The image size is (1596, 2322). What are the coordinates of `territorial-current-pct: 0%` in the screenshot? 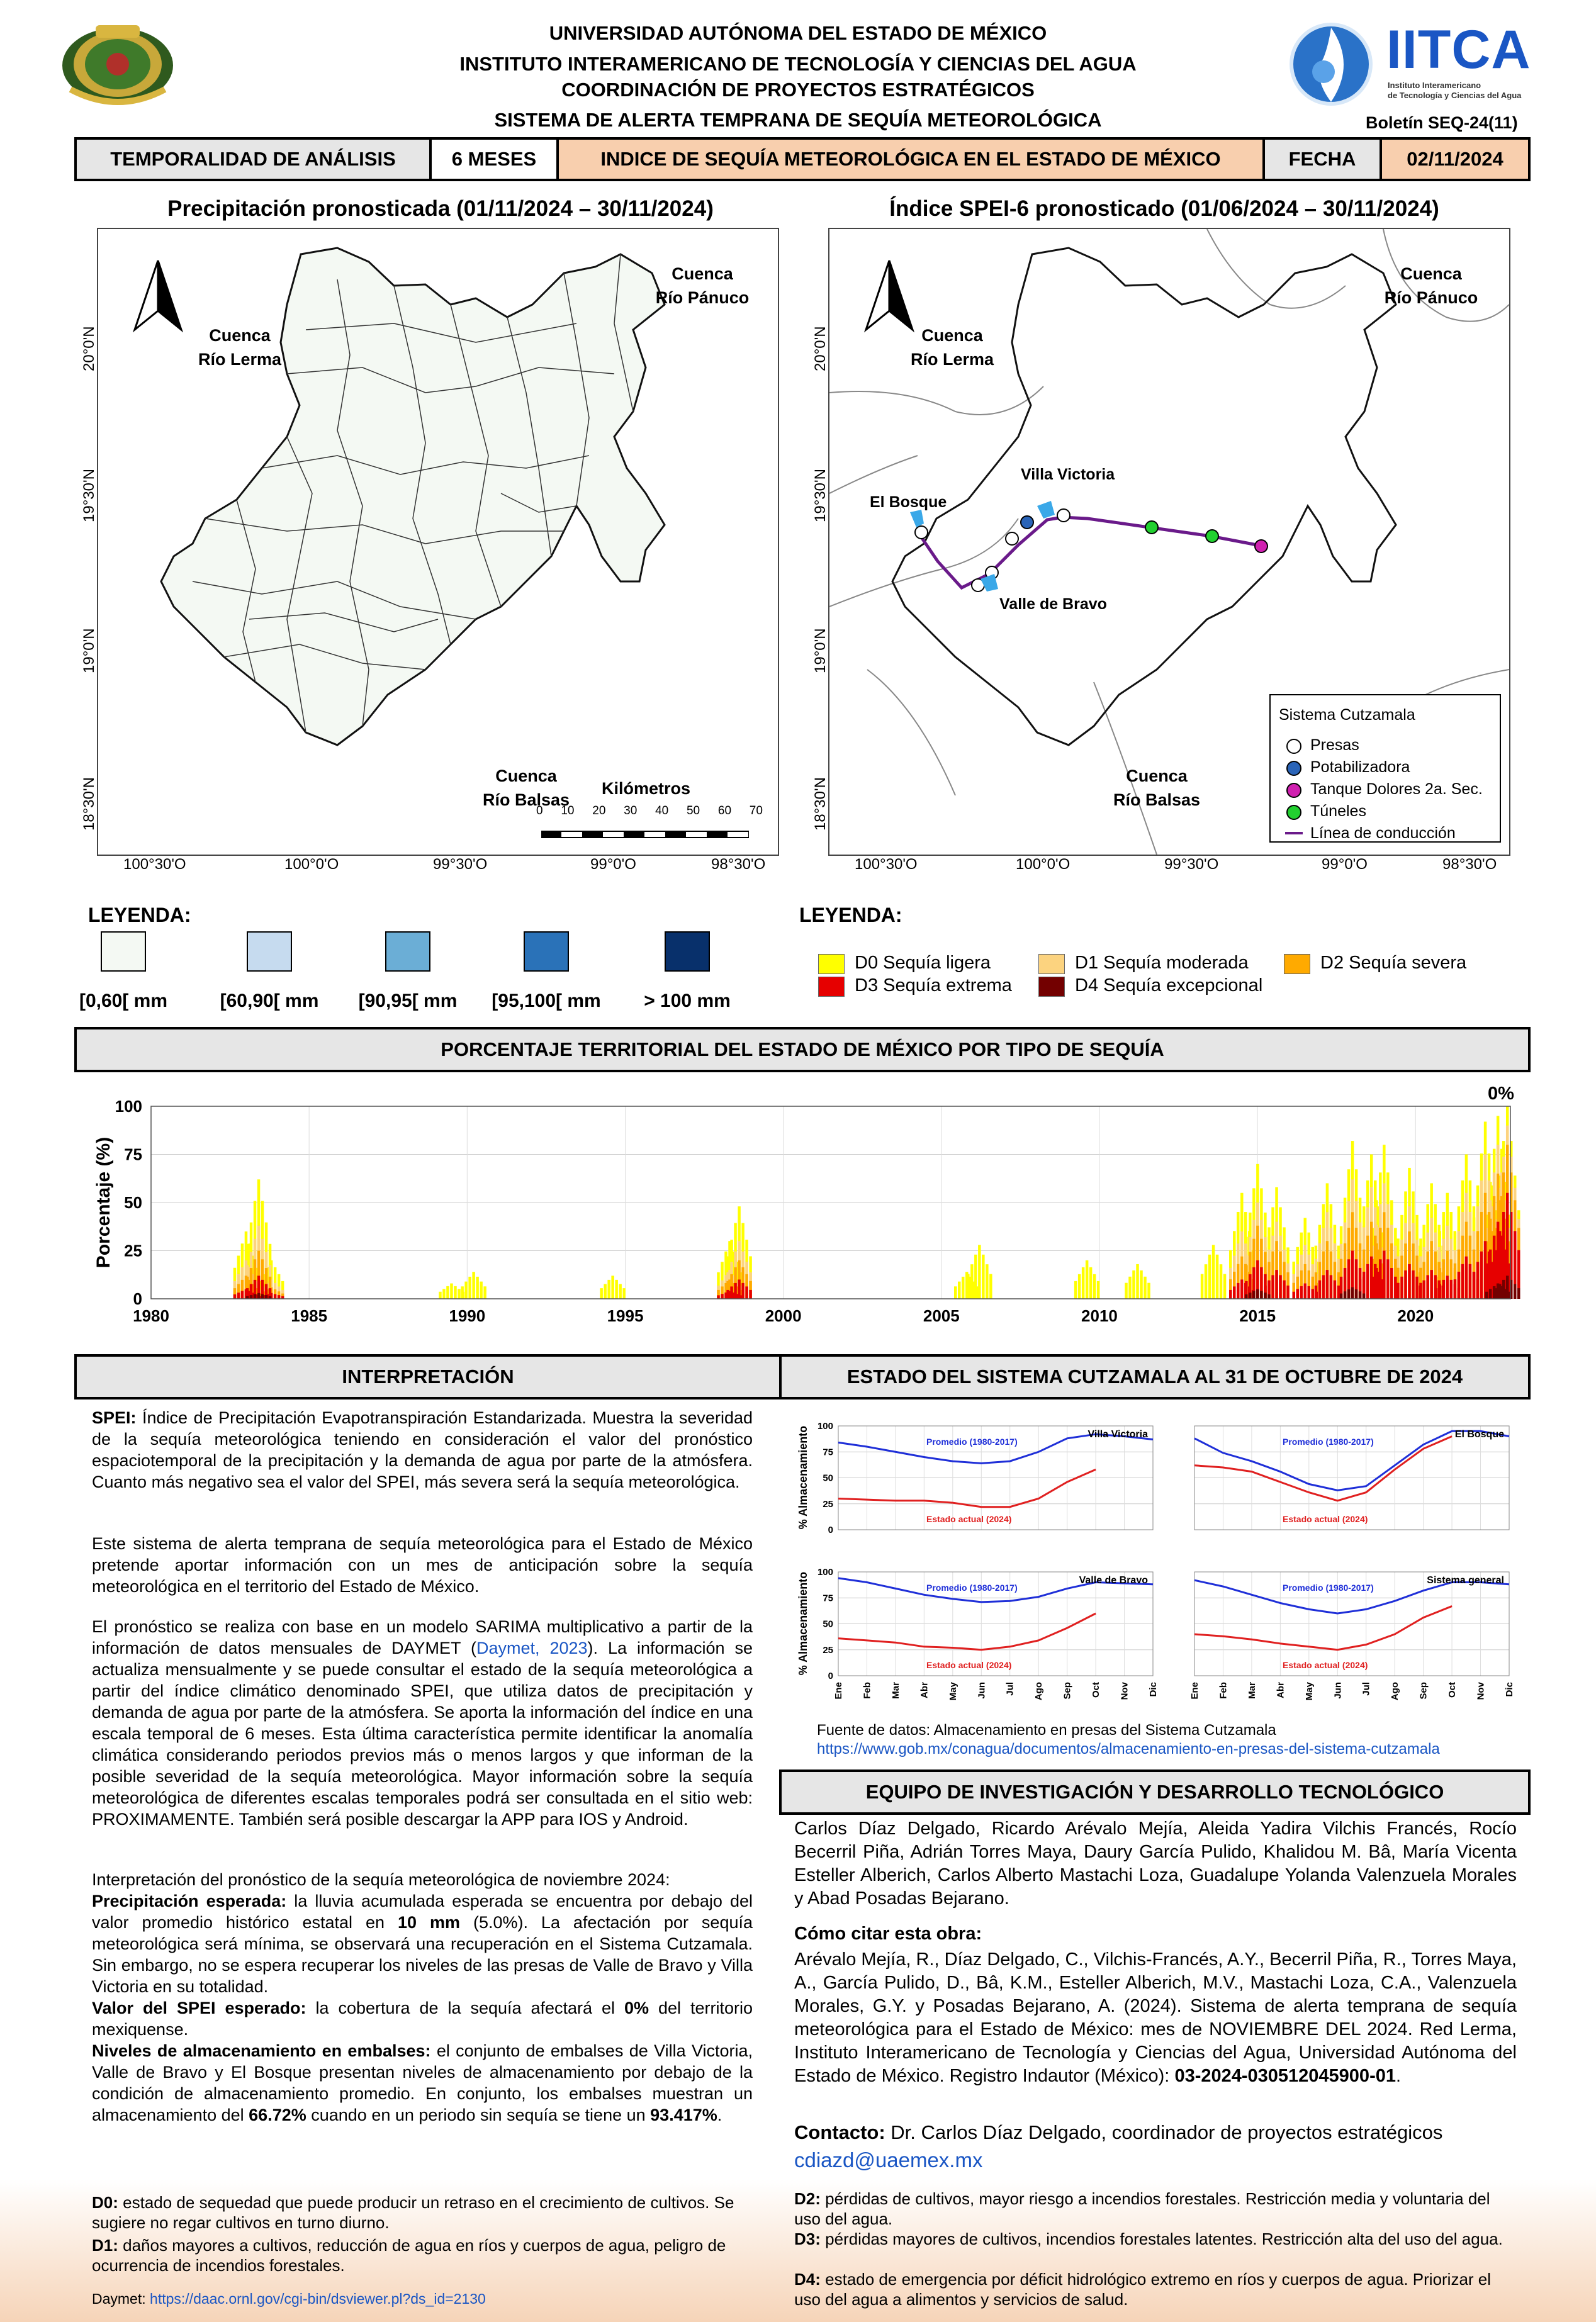 It's located at (1501, 1094).